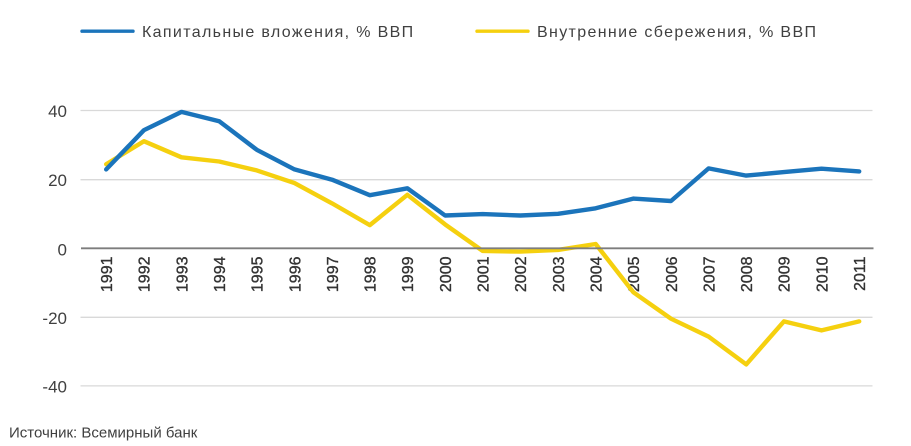  What do you see at coordinates (107, 274) in the screenshot?
I see `svg-text: 1991` at bounding box center [107, 274].